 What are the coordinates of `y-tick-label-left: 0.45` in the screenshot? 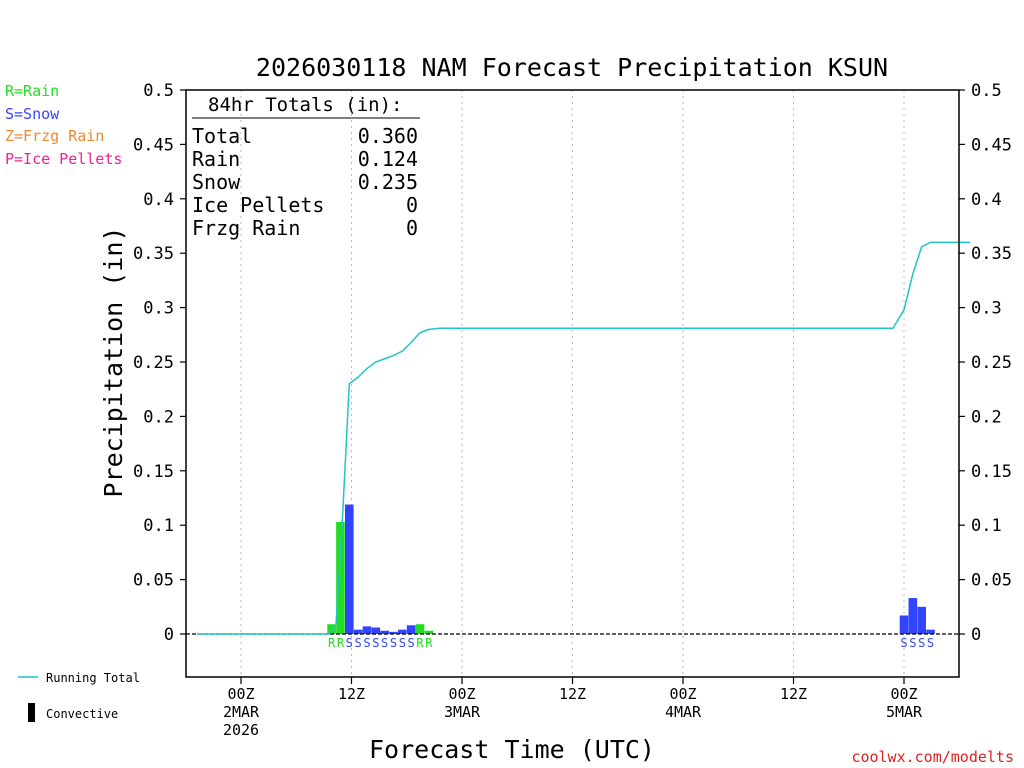 It's located at (153, 145).